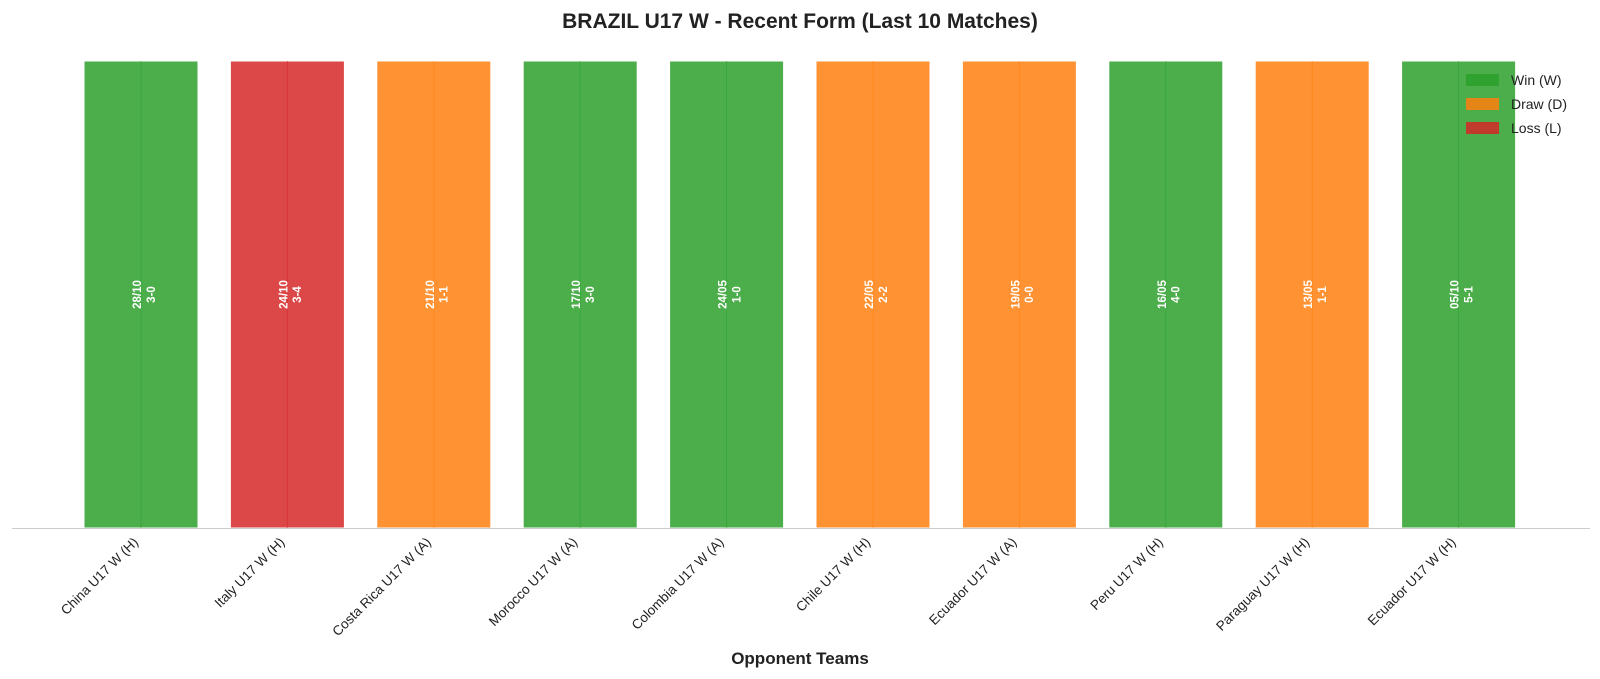 The height and width of the screenshot is (679, 1600). Describe the element at coordinates (800, 658) in the screenshot. I see `x-axis-label: Opponent Teams` at that location.